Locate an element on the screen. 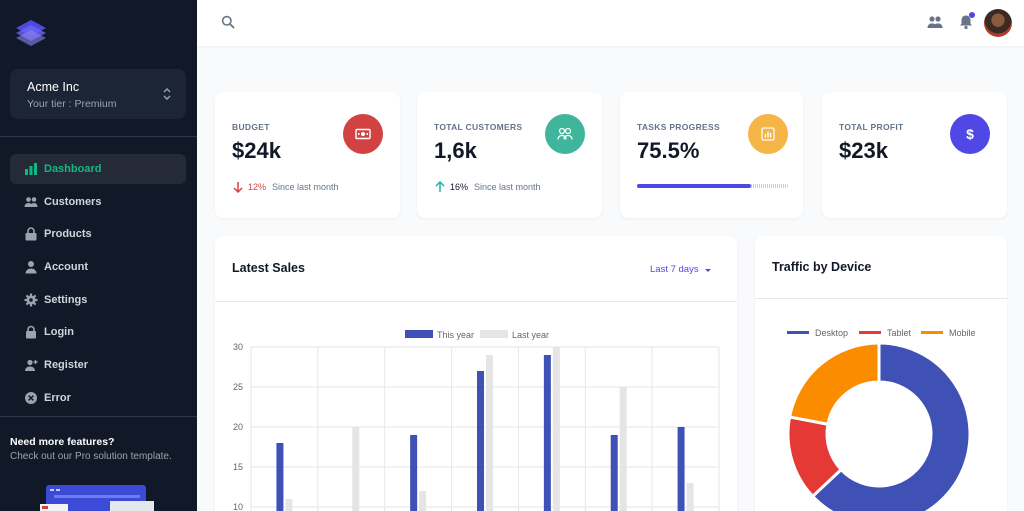 This screenshot has height=511, width=1024. donut-slice-mobile is located at coordinates (834, 384).